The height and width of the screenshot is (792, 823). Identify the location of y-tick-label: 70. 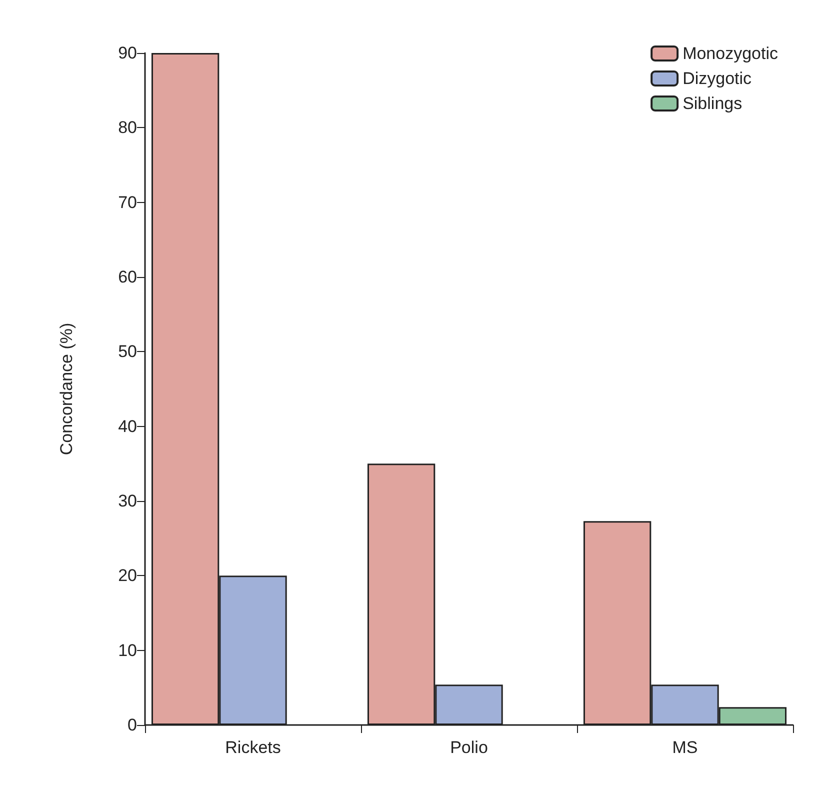
(127, 202).